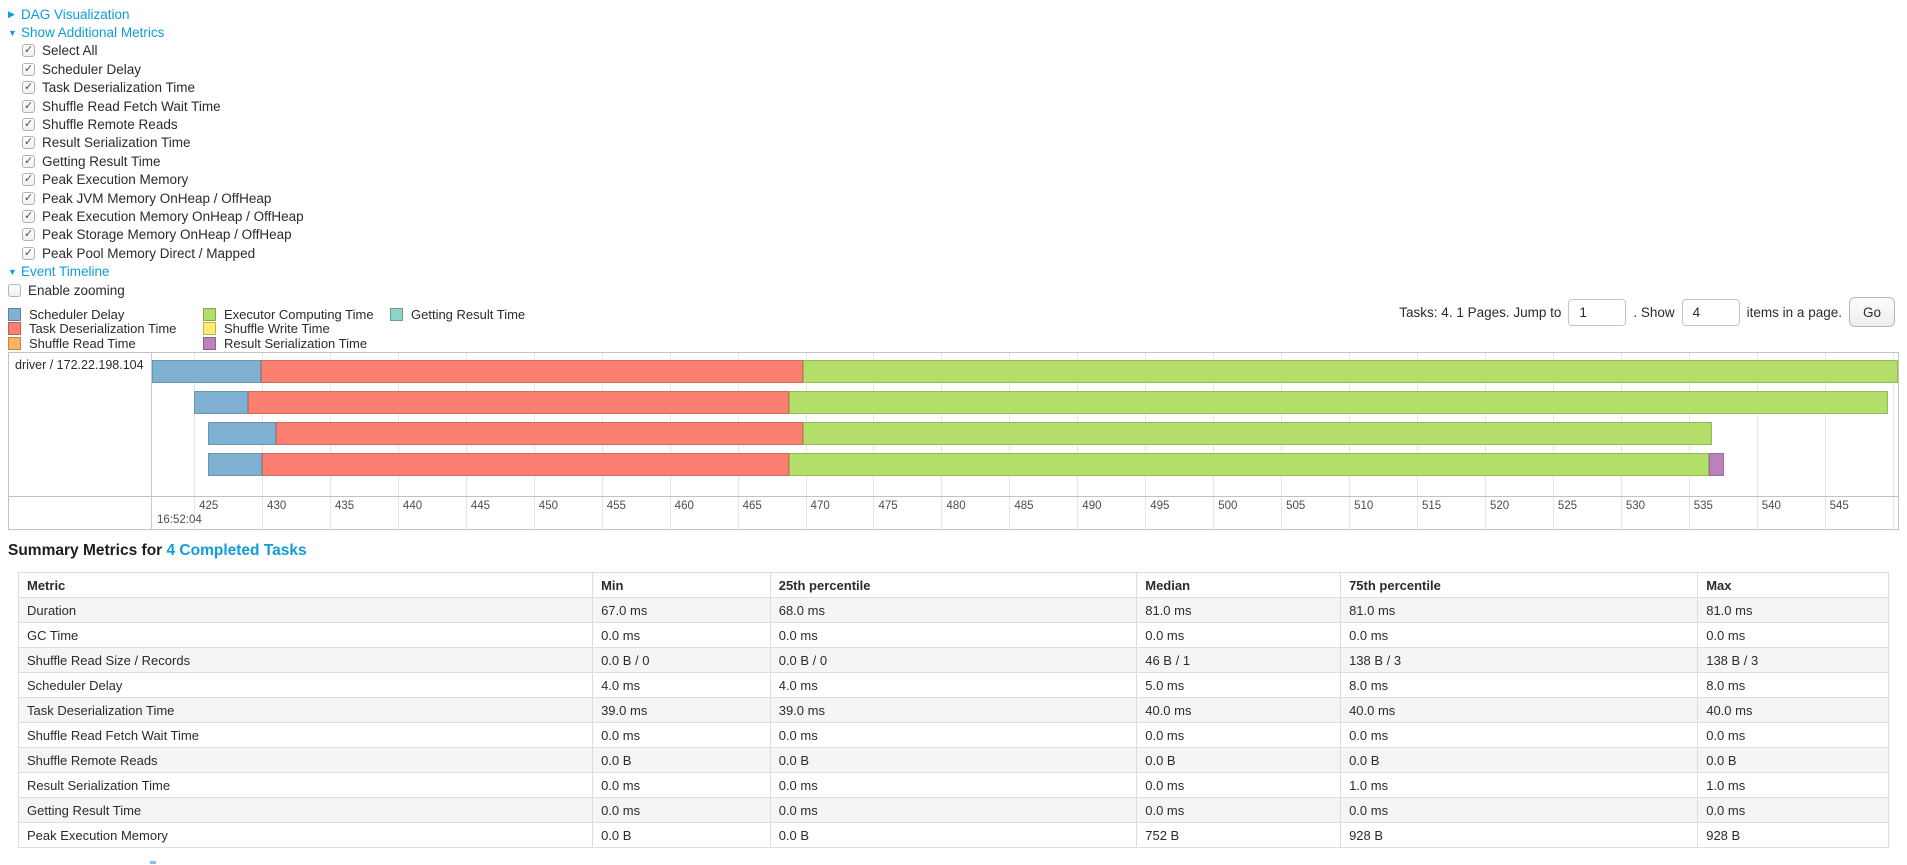  I want to click on axis-tick-label: 540, so click(1771, 506).